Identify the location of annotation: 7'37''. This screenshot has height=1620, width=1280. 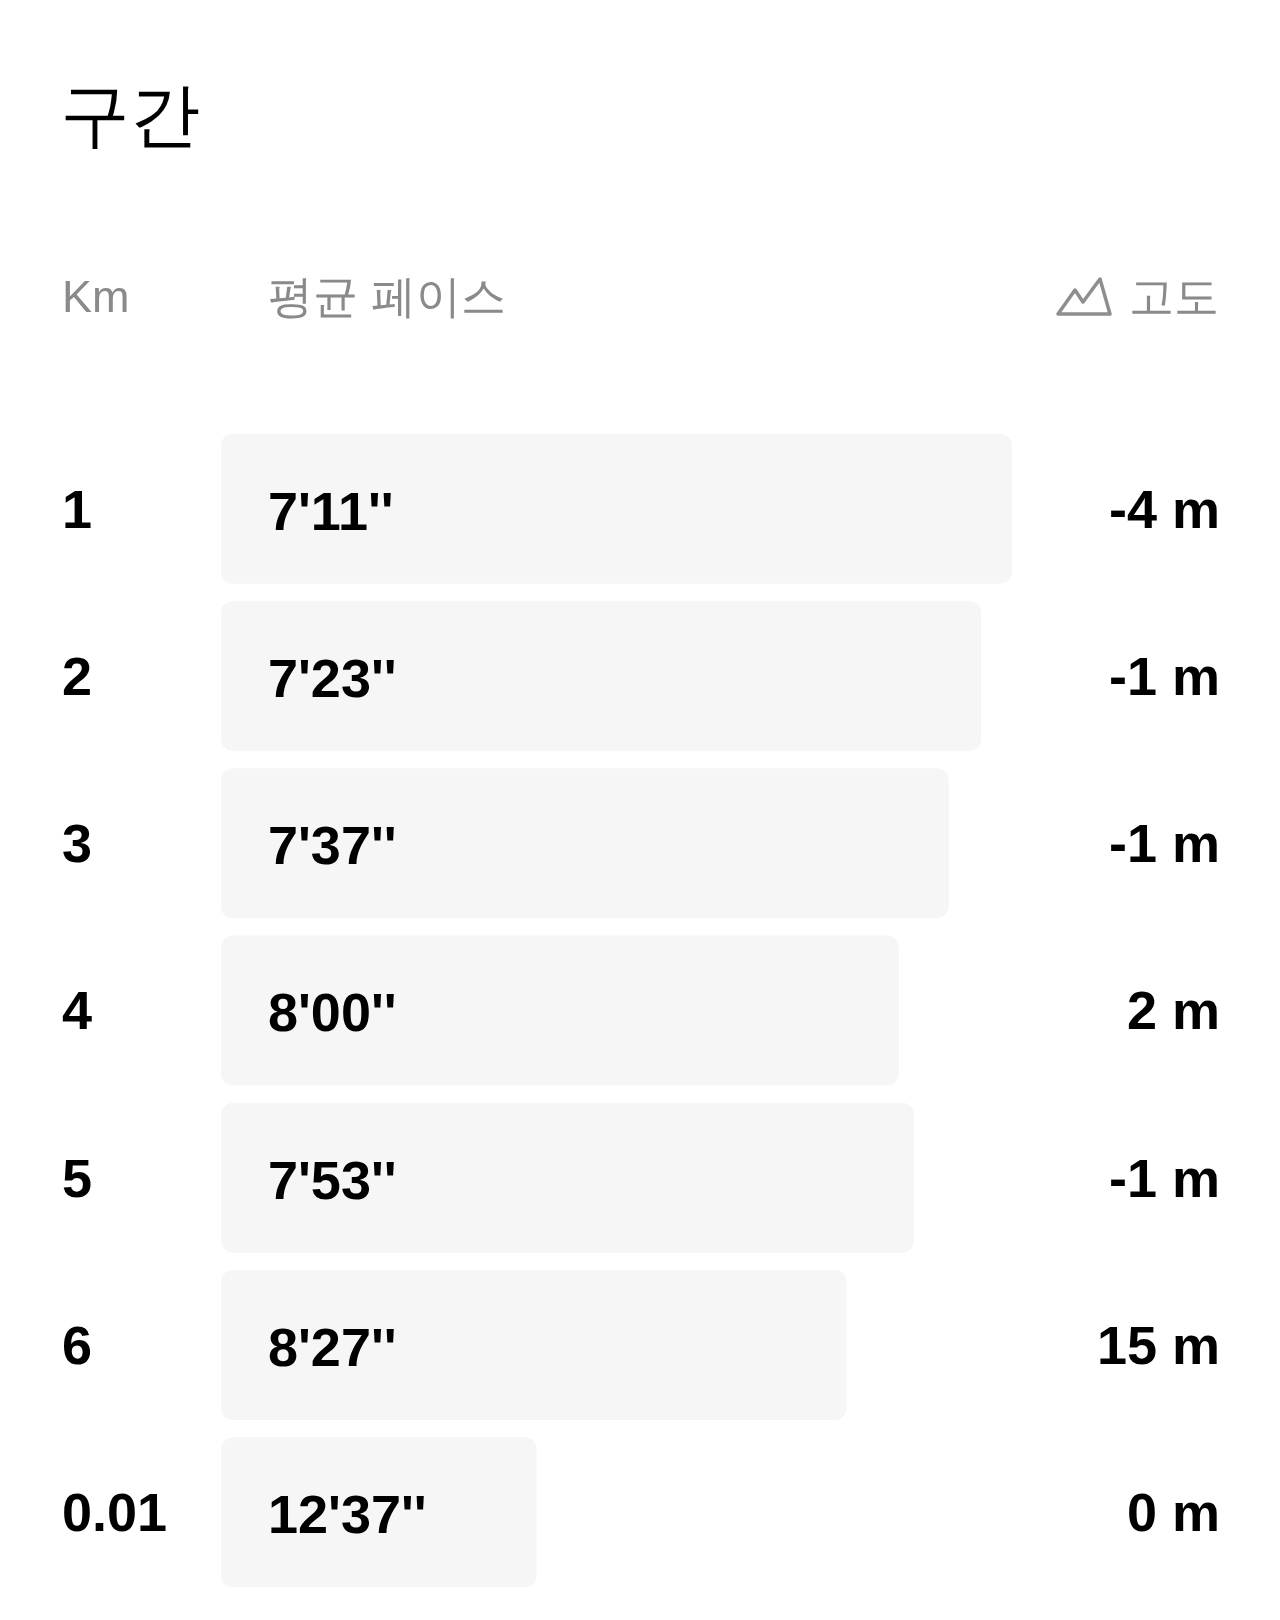
(332, 845).